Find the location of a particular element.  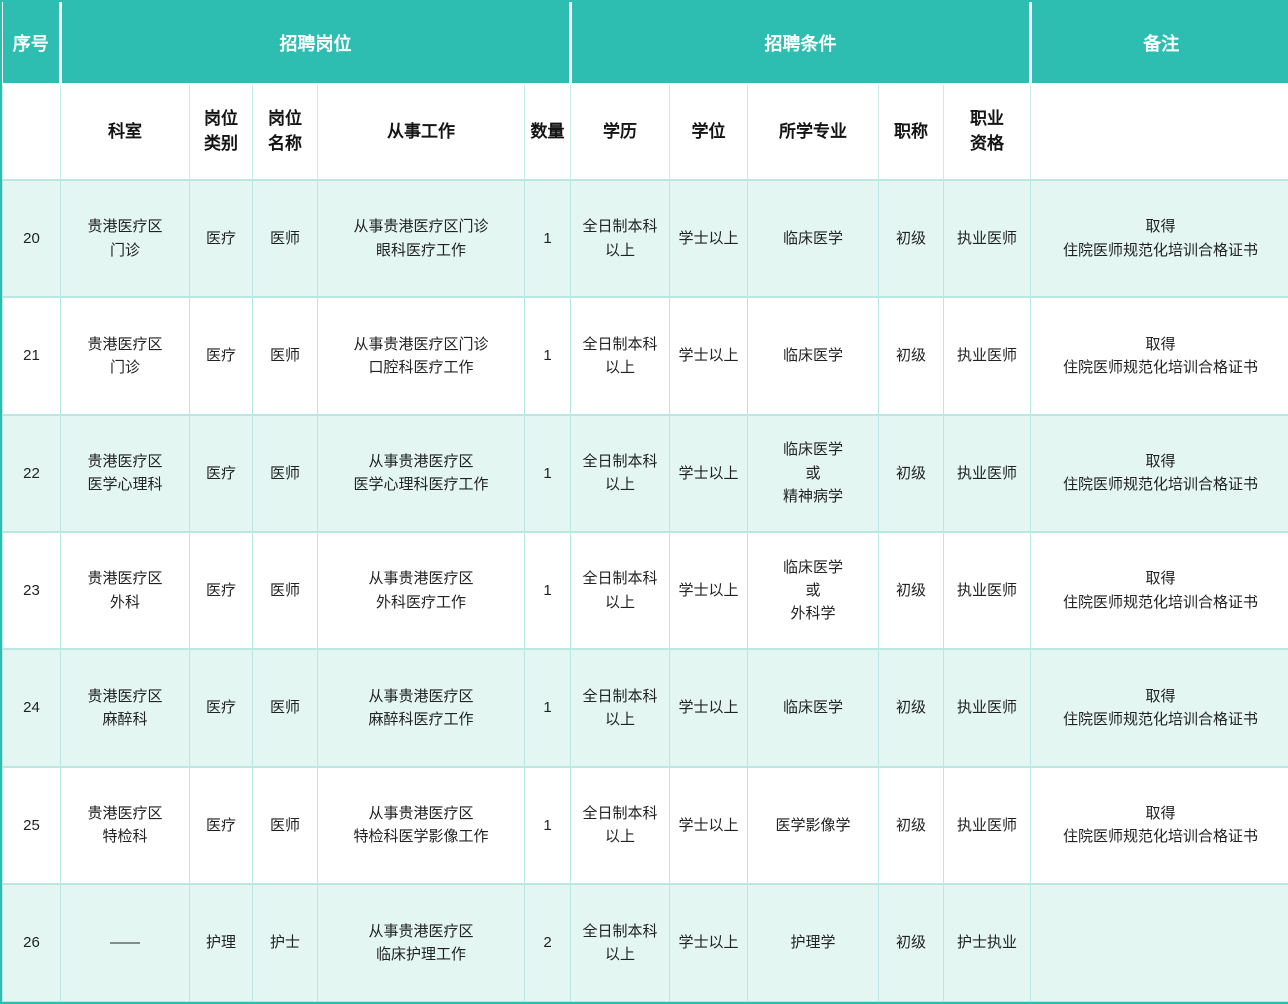

subheader-education: 学历 is located at coordinates (620, 132).